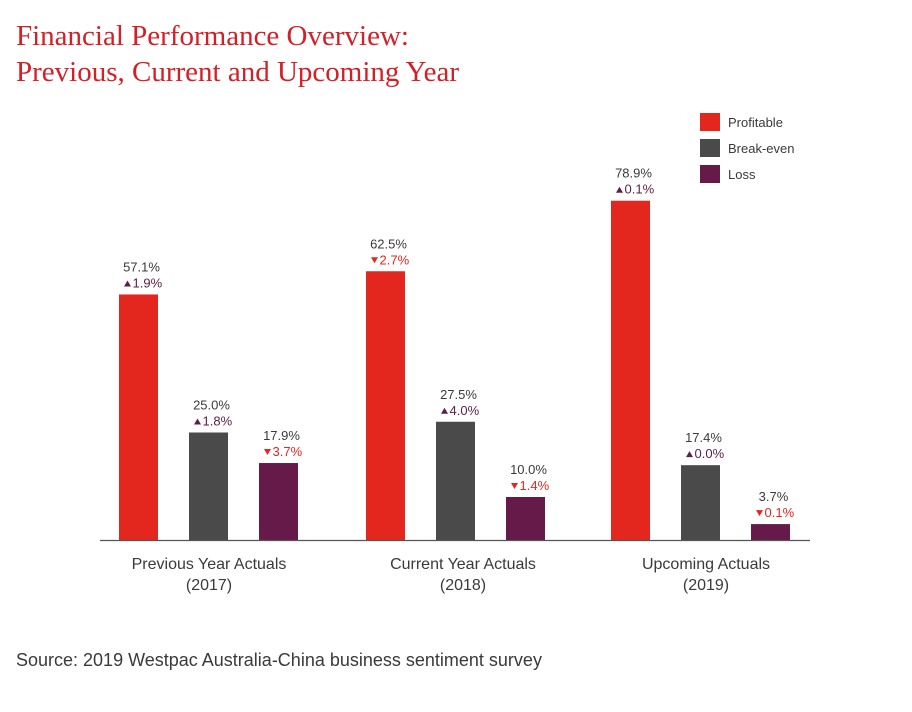  Describe the element at coordinates (761, 148) in the screenshot. I see `legend-label: Break-even` at that location.